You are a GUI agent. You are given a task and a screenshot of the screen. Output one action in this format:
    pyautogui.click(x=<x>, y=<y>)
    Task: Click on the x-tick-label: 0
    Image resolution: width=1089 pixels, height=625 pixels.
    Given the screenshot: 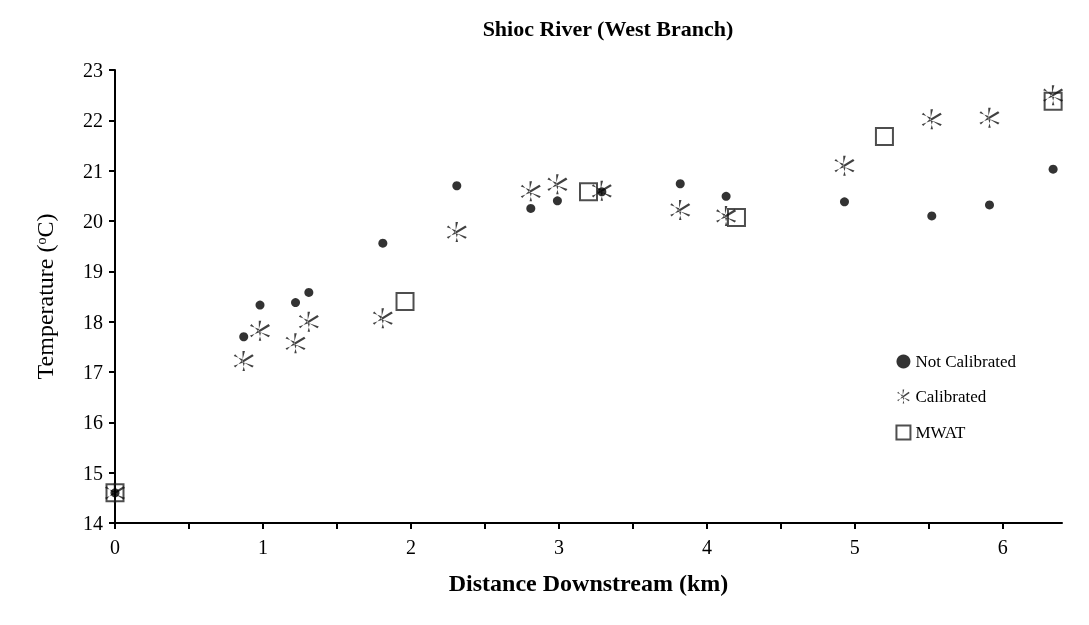 What is the action you would take?
    pyautogui.click(x=115, y=547)
    